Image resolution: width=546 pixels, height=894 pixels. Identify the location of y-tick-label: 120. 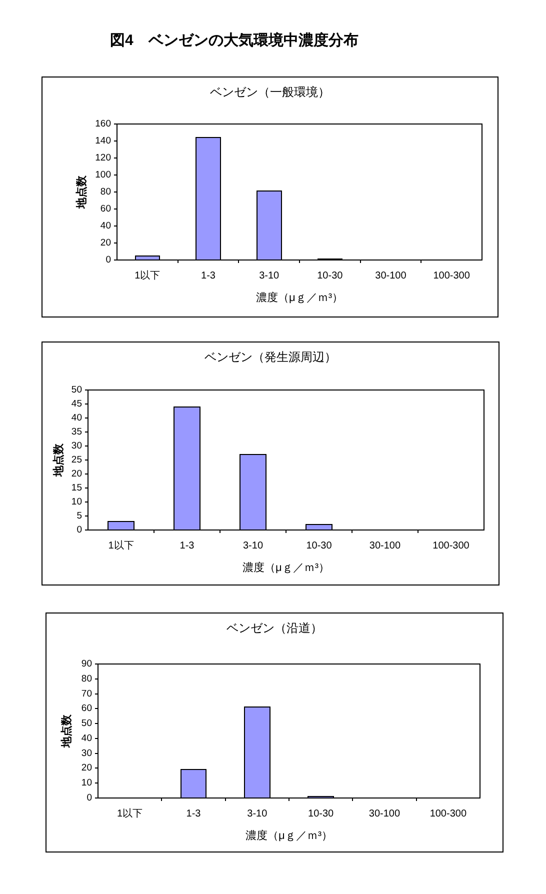
(103, 158).